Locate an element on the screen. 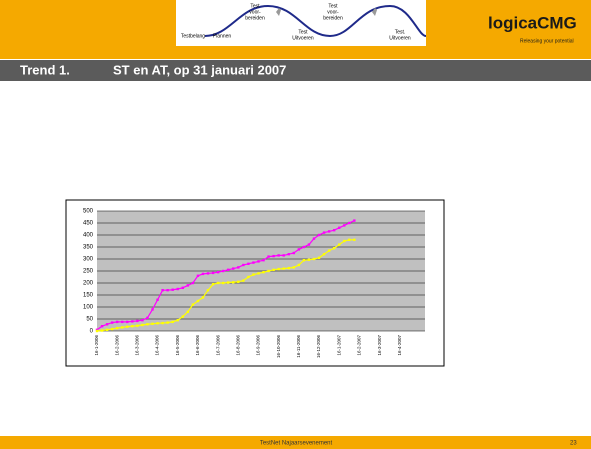 The image size is (591, 449). title-text: ST en AT, op 31 januari 2007 is located at coordinates (199, 69).